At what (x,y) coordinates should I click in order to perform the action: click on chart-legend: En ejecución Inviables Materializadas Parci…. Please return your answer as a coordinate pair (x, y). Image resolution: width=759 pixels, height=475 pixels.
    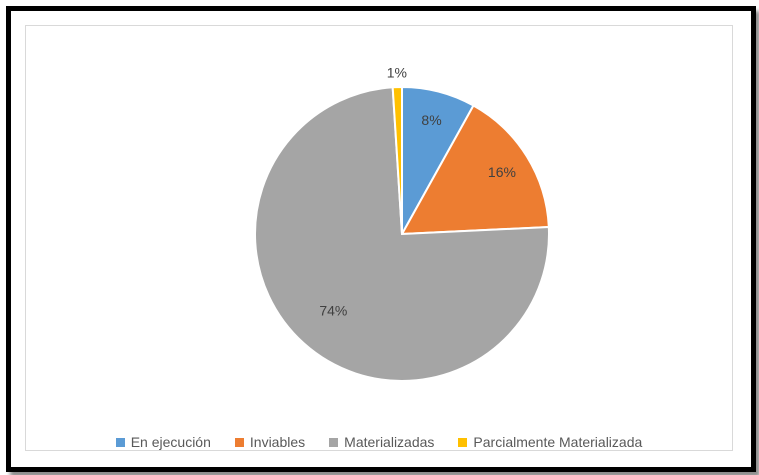
    Looking at the image, I should click on (379, 442).